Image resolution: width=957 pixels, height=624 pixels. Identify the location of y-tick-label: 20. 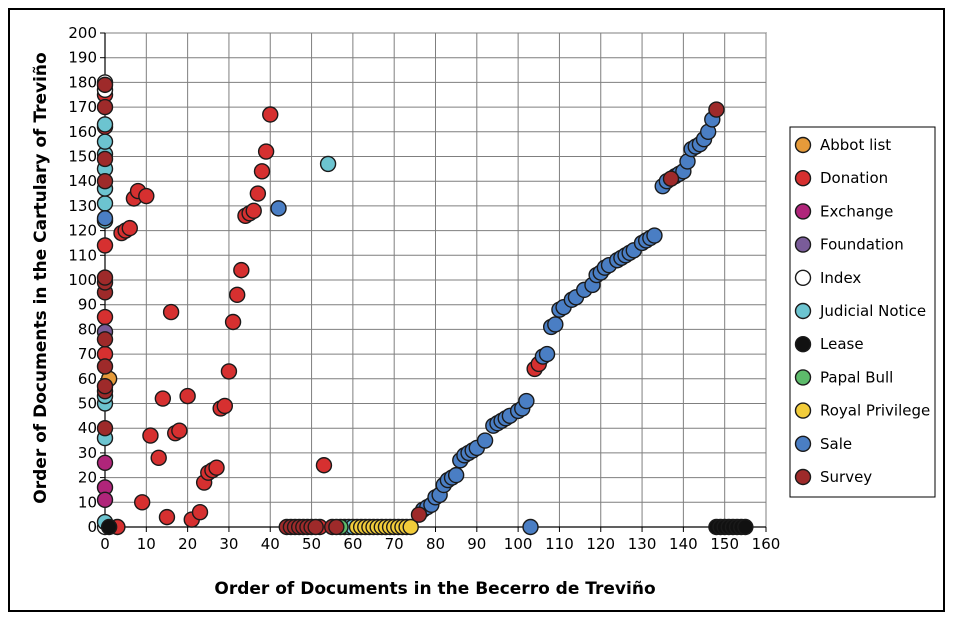
(87, 478).